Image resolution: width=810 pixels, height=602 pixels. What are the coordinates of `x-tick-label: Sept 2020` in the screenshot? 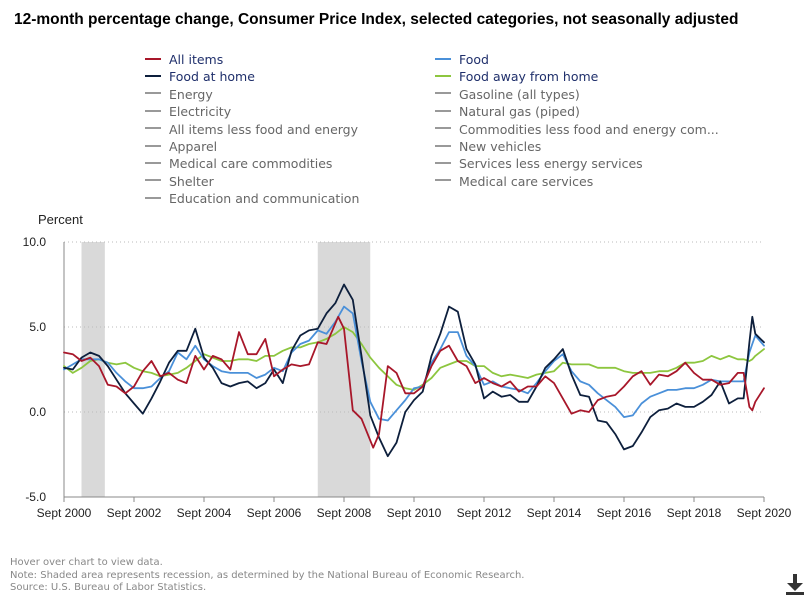 It's located at (764, 513).